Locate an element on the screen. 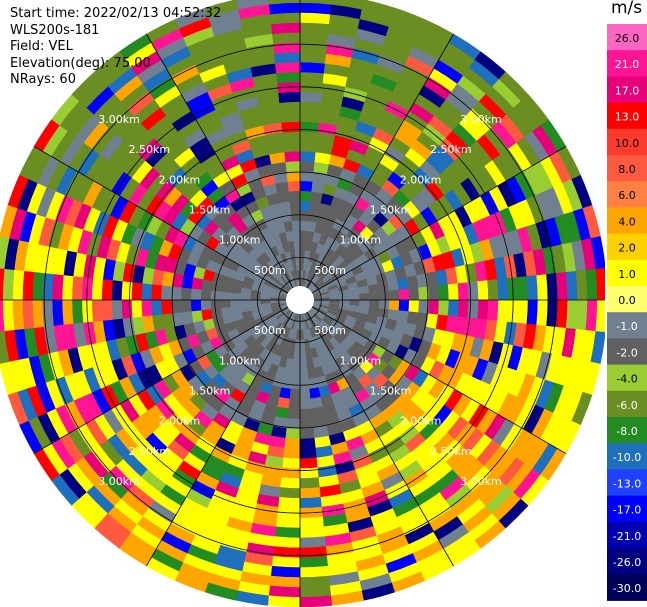 The image size is (647, 607). azimuth-spoke is located at coordinates (161, 220).